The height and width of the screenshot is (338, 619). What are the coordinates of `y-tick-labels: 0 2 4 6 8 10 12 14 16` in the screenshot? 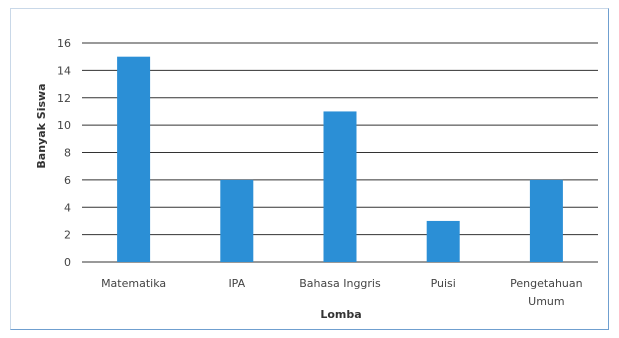 It's located at (64, 153).